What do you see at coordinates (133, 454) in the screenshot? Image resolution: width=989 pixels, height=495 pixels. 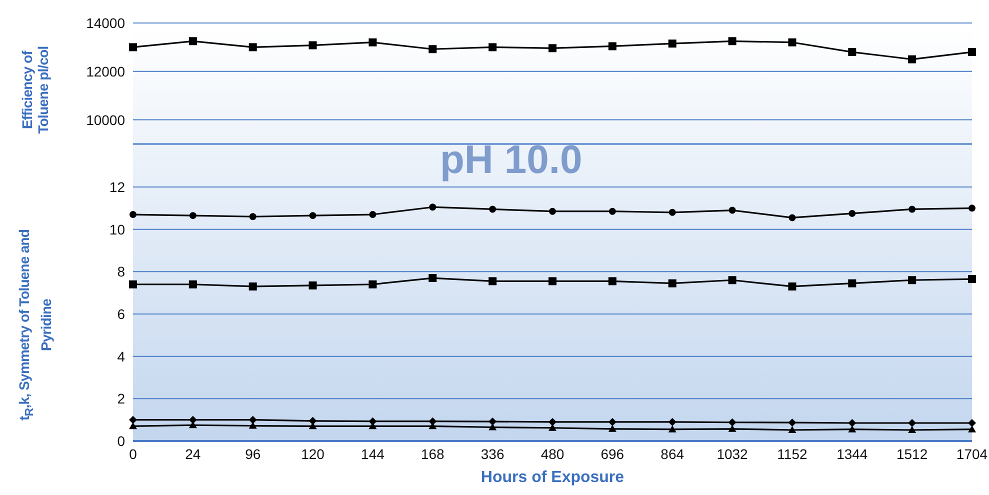 I see `x-tick-label: 0` at bounding box center [133, 454].